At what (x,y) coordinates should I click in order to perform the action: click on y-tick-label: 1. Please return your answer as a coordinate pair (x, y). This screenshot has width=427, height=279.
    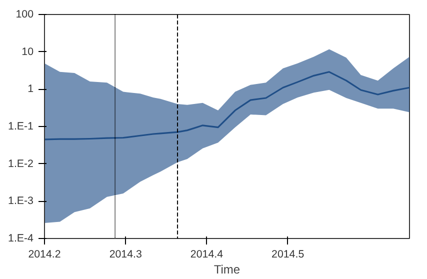
    Looking at the image, I should click on (31, 89).